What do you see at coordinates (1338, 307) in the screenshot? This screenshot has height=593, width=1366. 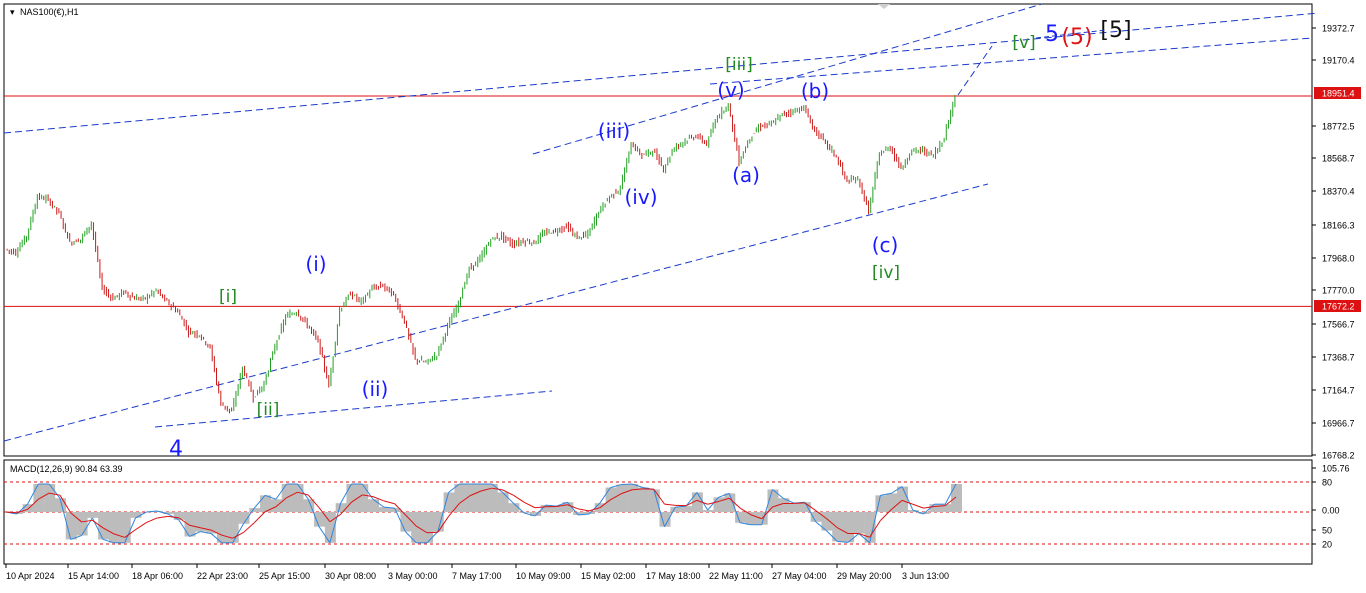 I see `price-level-tag-label: 17672.2` at bounding box center [1338, 307].